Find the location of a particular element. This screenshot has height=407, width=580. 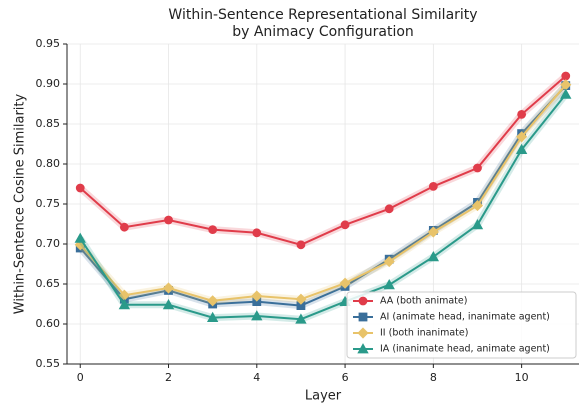

legend-label: AA (both animate) is located at coordinates (423, 301).